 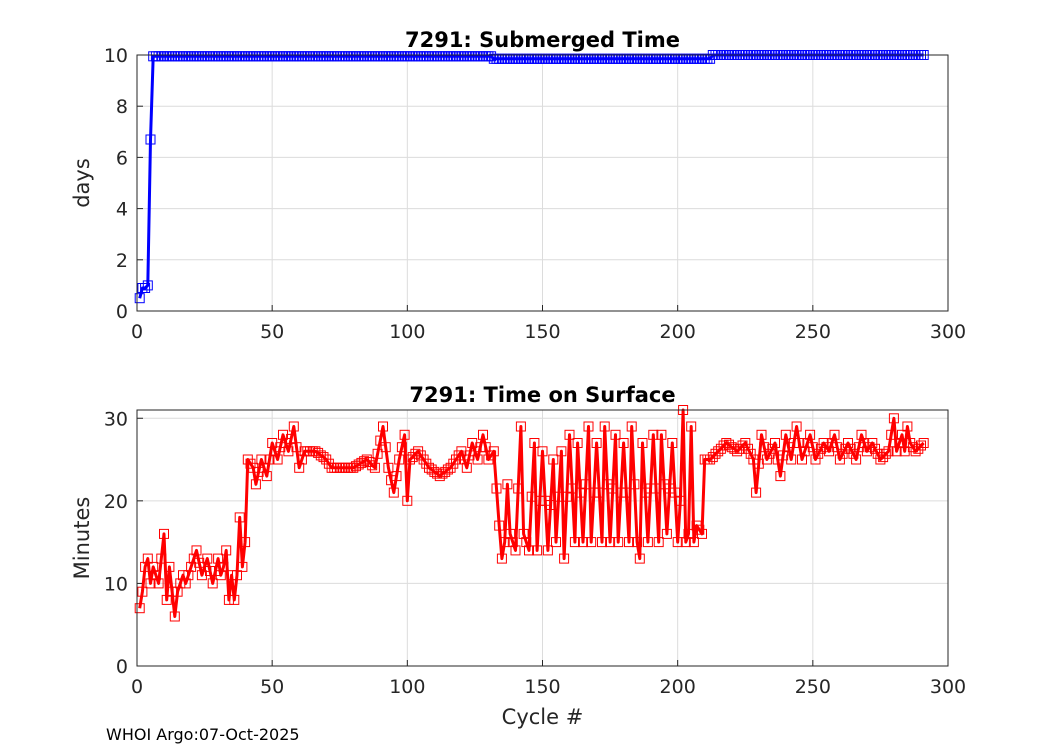 I want to click on x-tick-label: 150, so click(x=542, y=687).